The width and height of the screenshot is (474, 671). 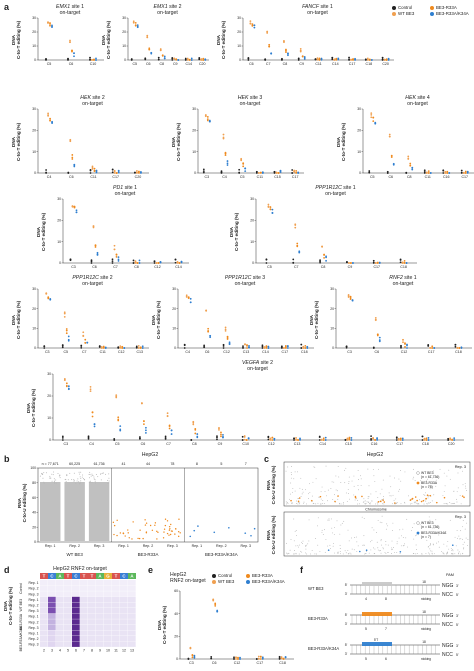 What do you see at coordinates (221, 554) in the screenshot?
I see `group-label: BE3-R33A/K34A` at bounding box center [221, 554].